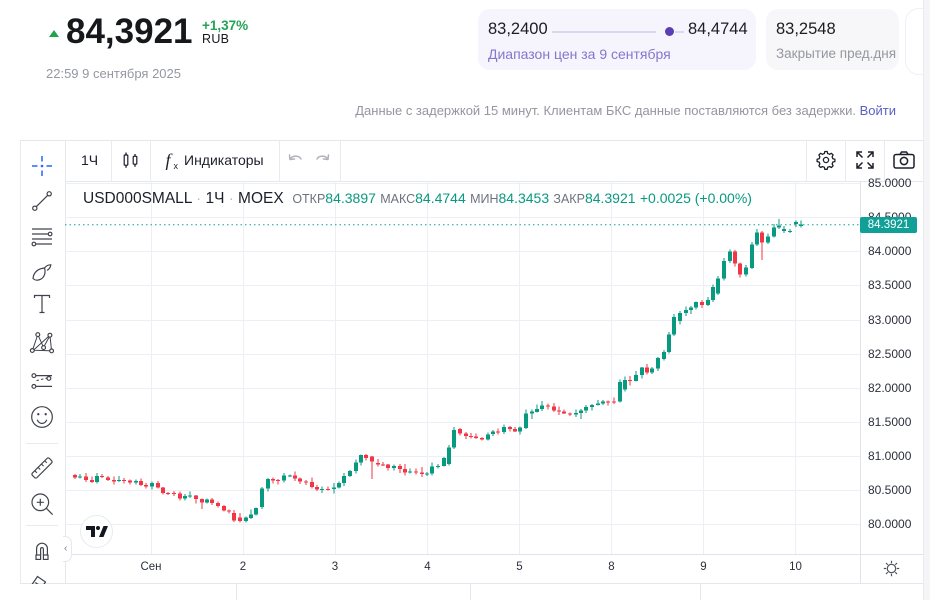 Image resolution: width=930 pixels, height=600 pixels. Describe the element at coordinates (170, 160) in the screenshot. I see `svg-text: f` at that location.